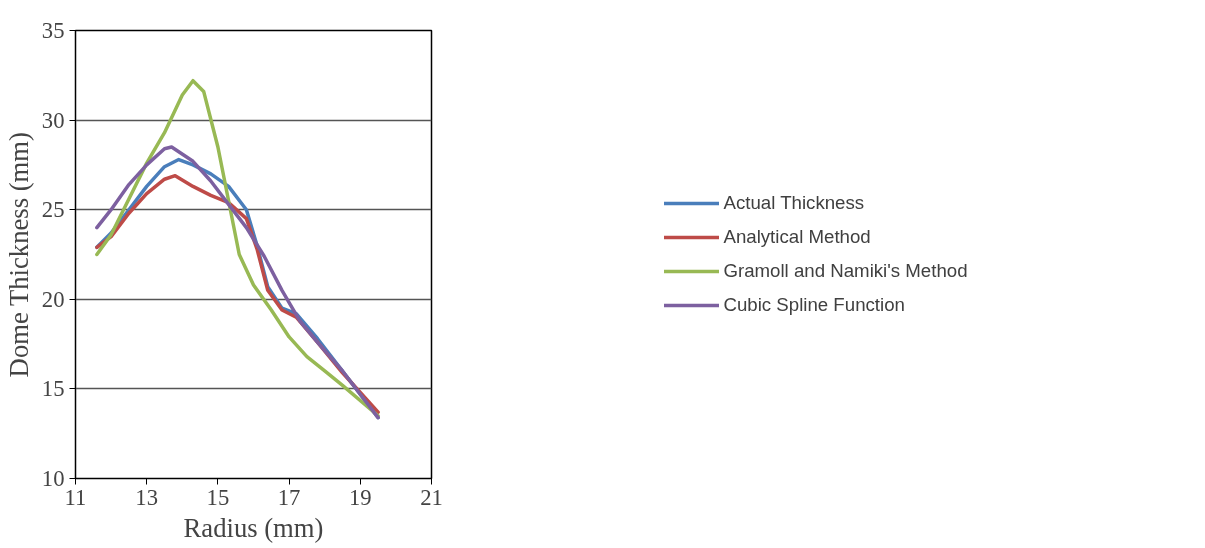  I want to click on x-axis-title: Radius (mm), so click(253, 527).